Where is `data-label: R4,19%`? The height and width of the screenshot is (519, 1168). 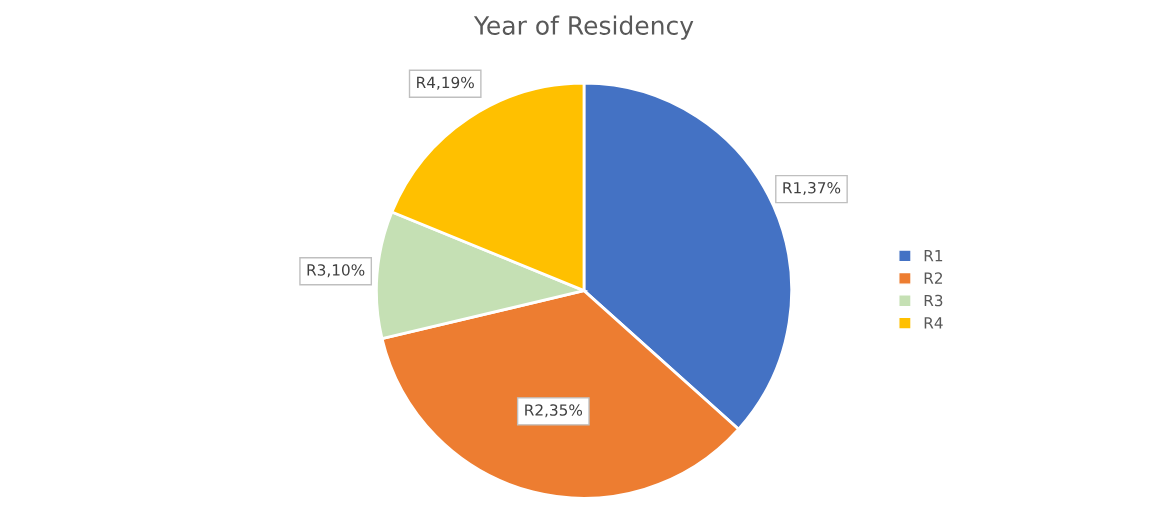 data-label: R4,19% is located at coordinates (445, 83).